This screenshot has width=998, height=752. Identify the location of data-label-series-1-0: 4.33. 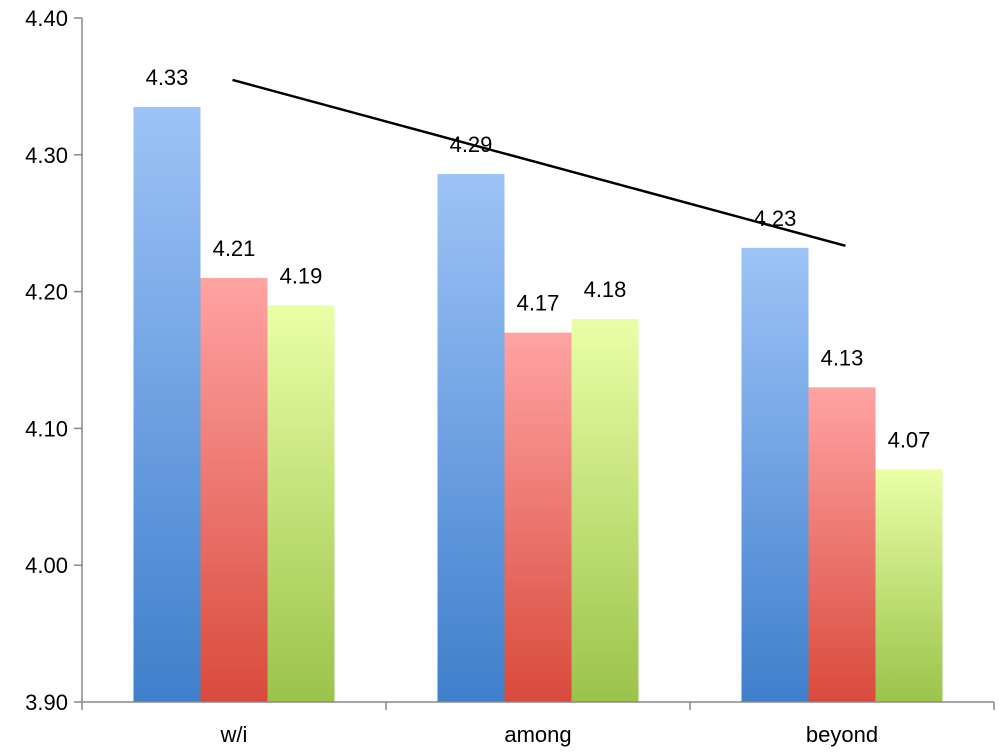
(167, 77).